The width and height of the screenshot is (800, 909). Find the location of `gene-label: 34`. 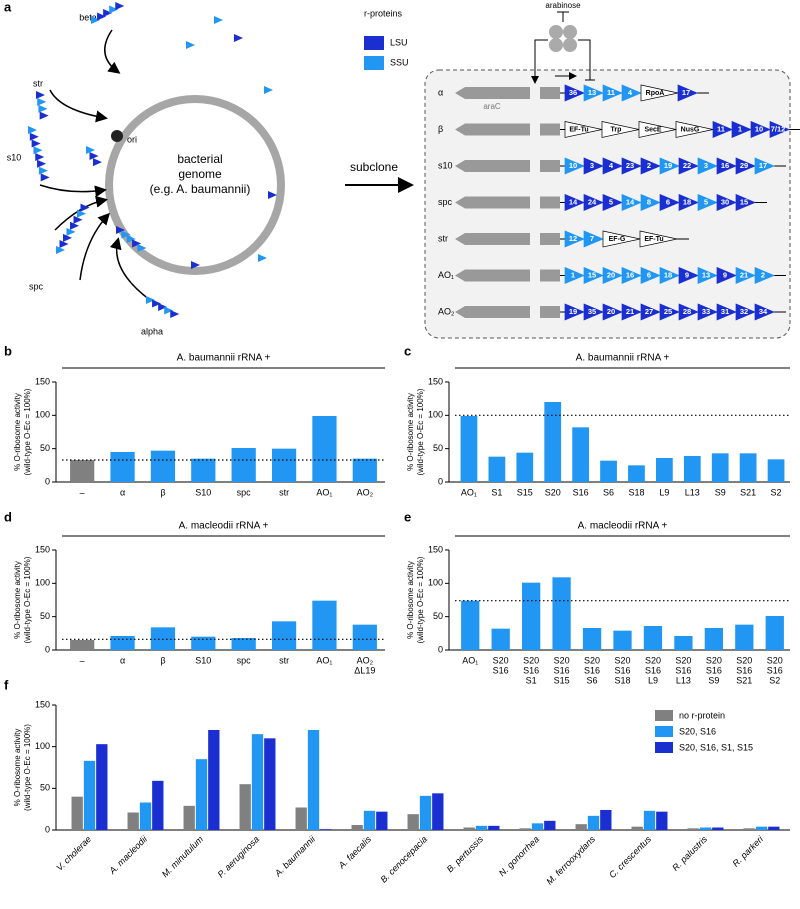

gene-label: 34 is located at coordinates (763, 311).